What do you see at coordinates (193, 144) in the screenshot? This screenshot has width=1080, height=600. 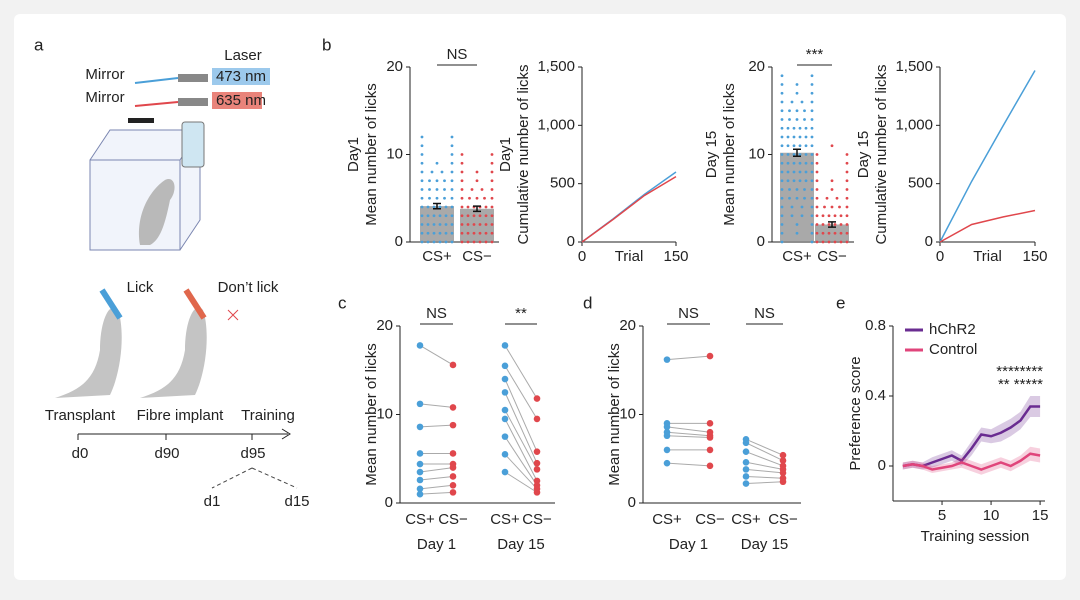 I see `water-bottle` at bounding box center [193, 144].